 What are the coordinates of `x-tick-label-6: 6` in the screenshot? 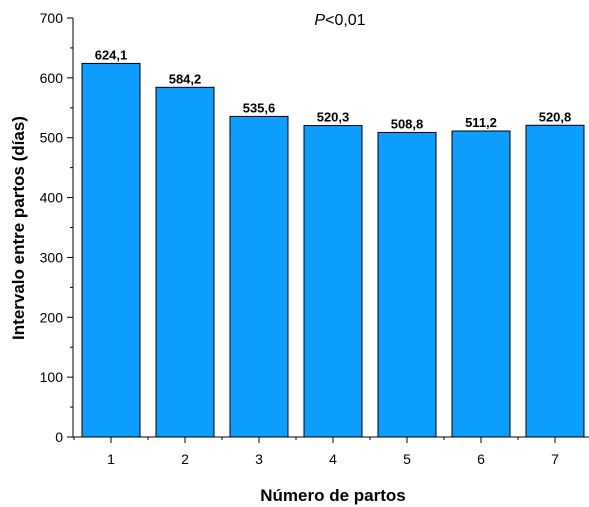 It's located at (481, 459).